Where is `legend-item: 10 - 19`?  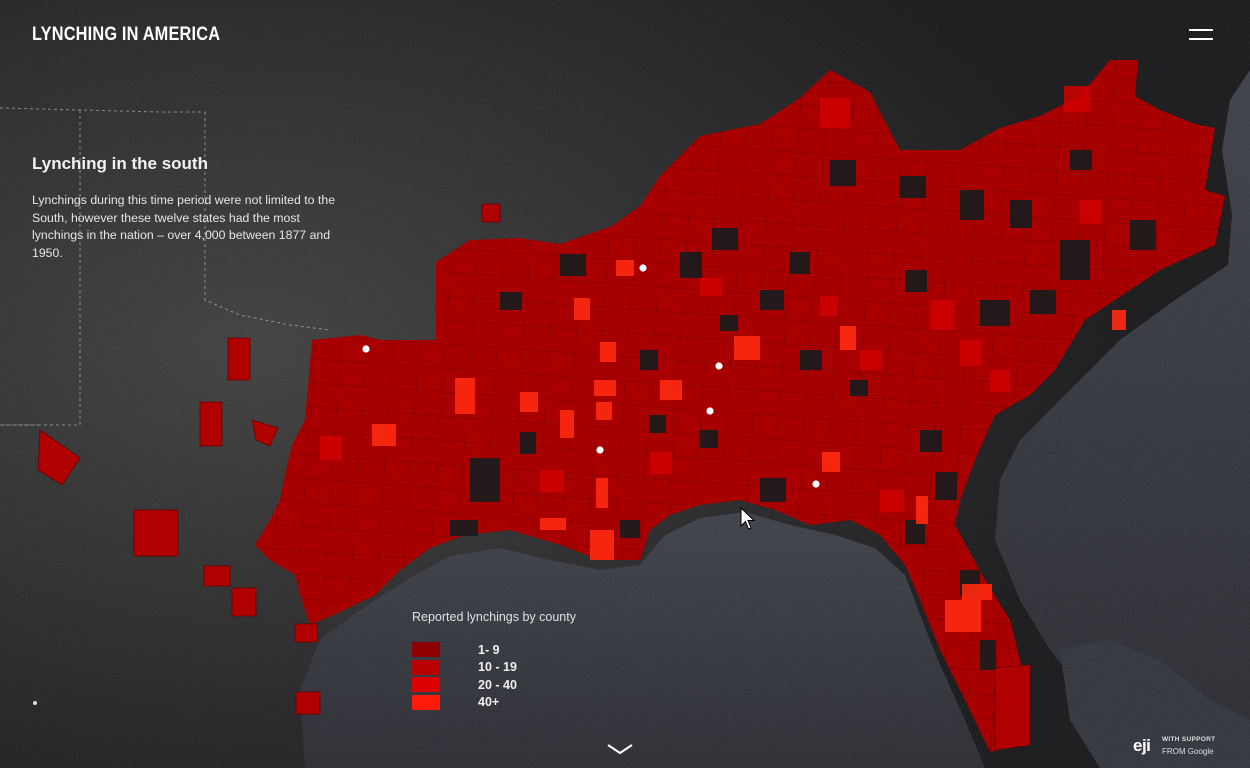
legend-item: 10 - 19 is located at coordinates (494, 668).